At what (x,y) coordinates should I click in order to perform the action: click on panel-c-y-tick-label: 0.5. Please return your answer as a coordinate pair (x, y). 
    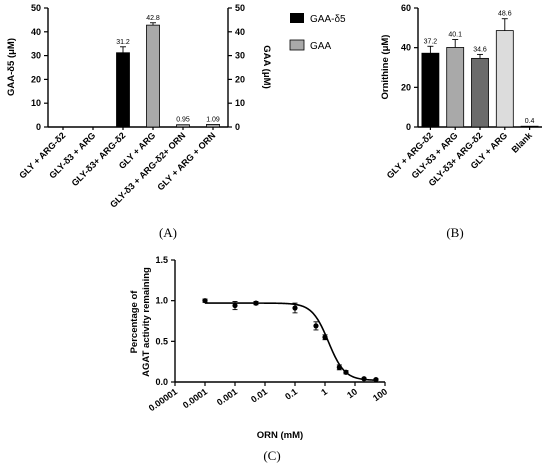
    Looking at the image, I should click on (161, 341).